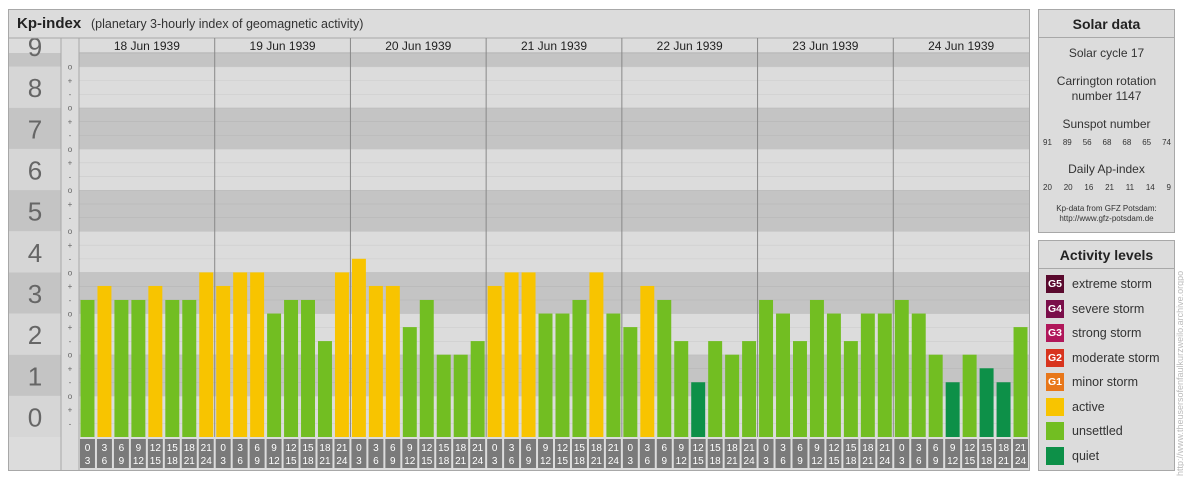 This screenshot has width=1184, height=480. I want to click on source-line1: Kp-data from GFZ Potsdam:, so click(1106, 208).